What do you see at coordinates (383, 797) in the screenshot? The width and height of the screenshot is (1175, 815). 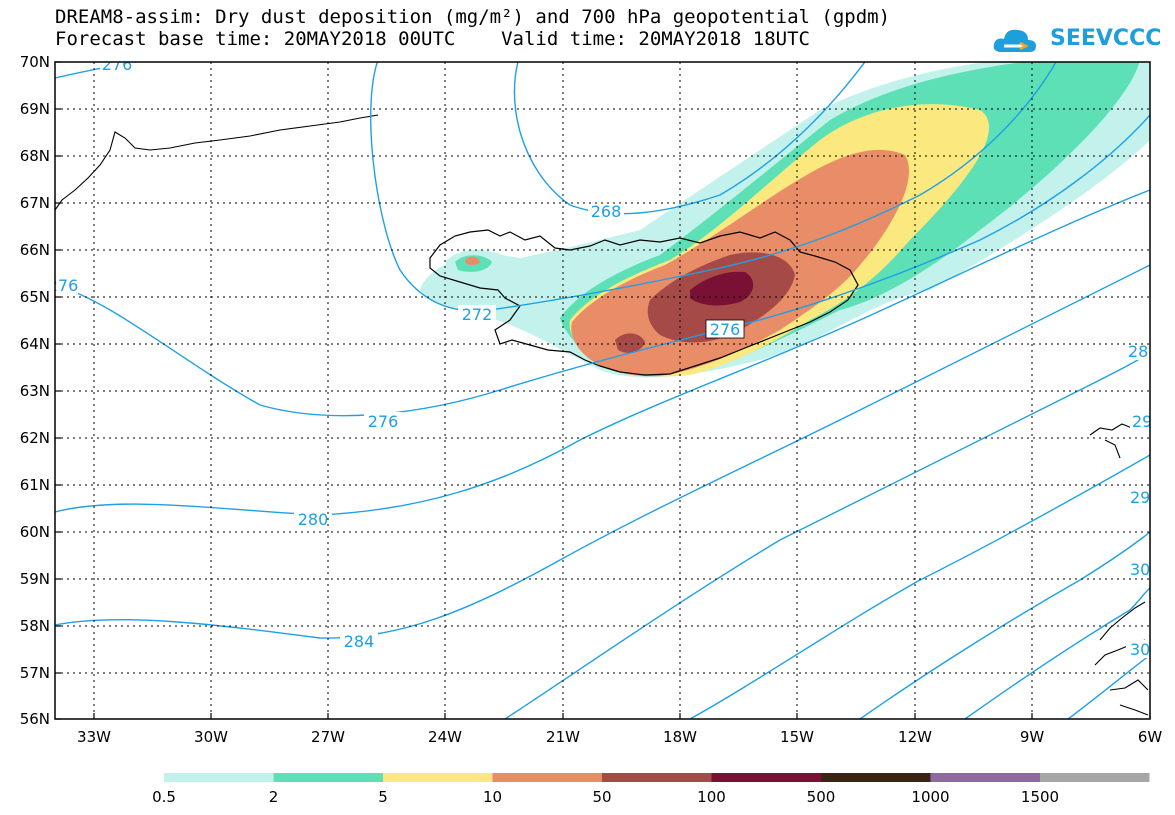 I see `legend-tick: 5` at bounding box center [383, 797].